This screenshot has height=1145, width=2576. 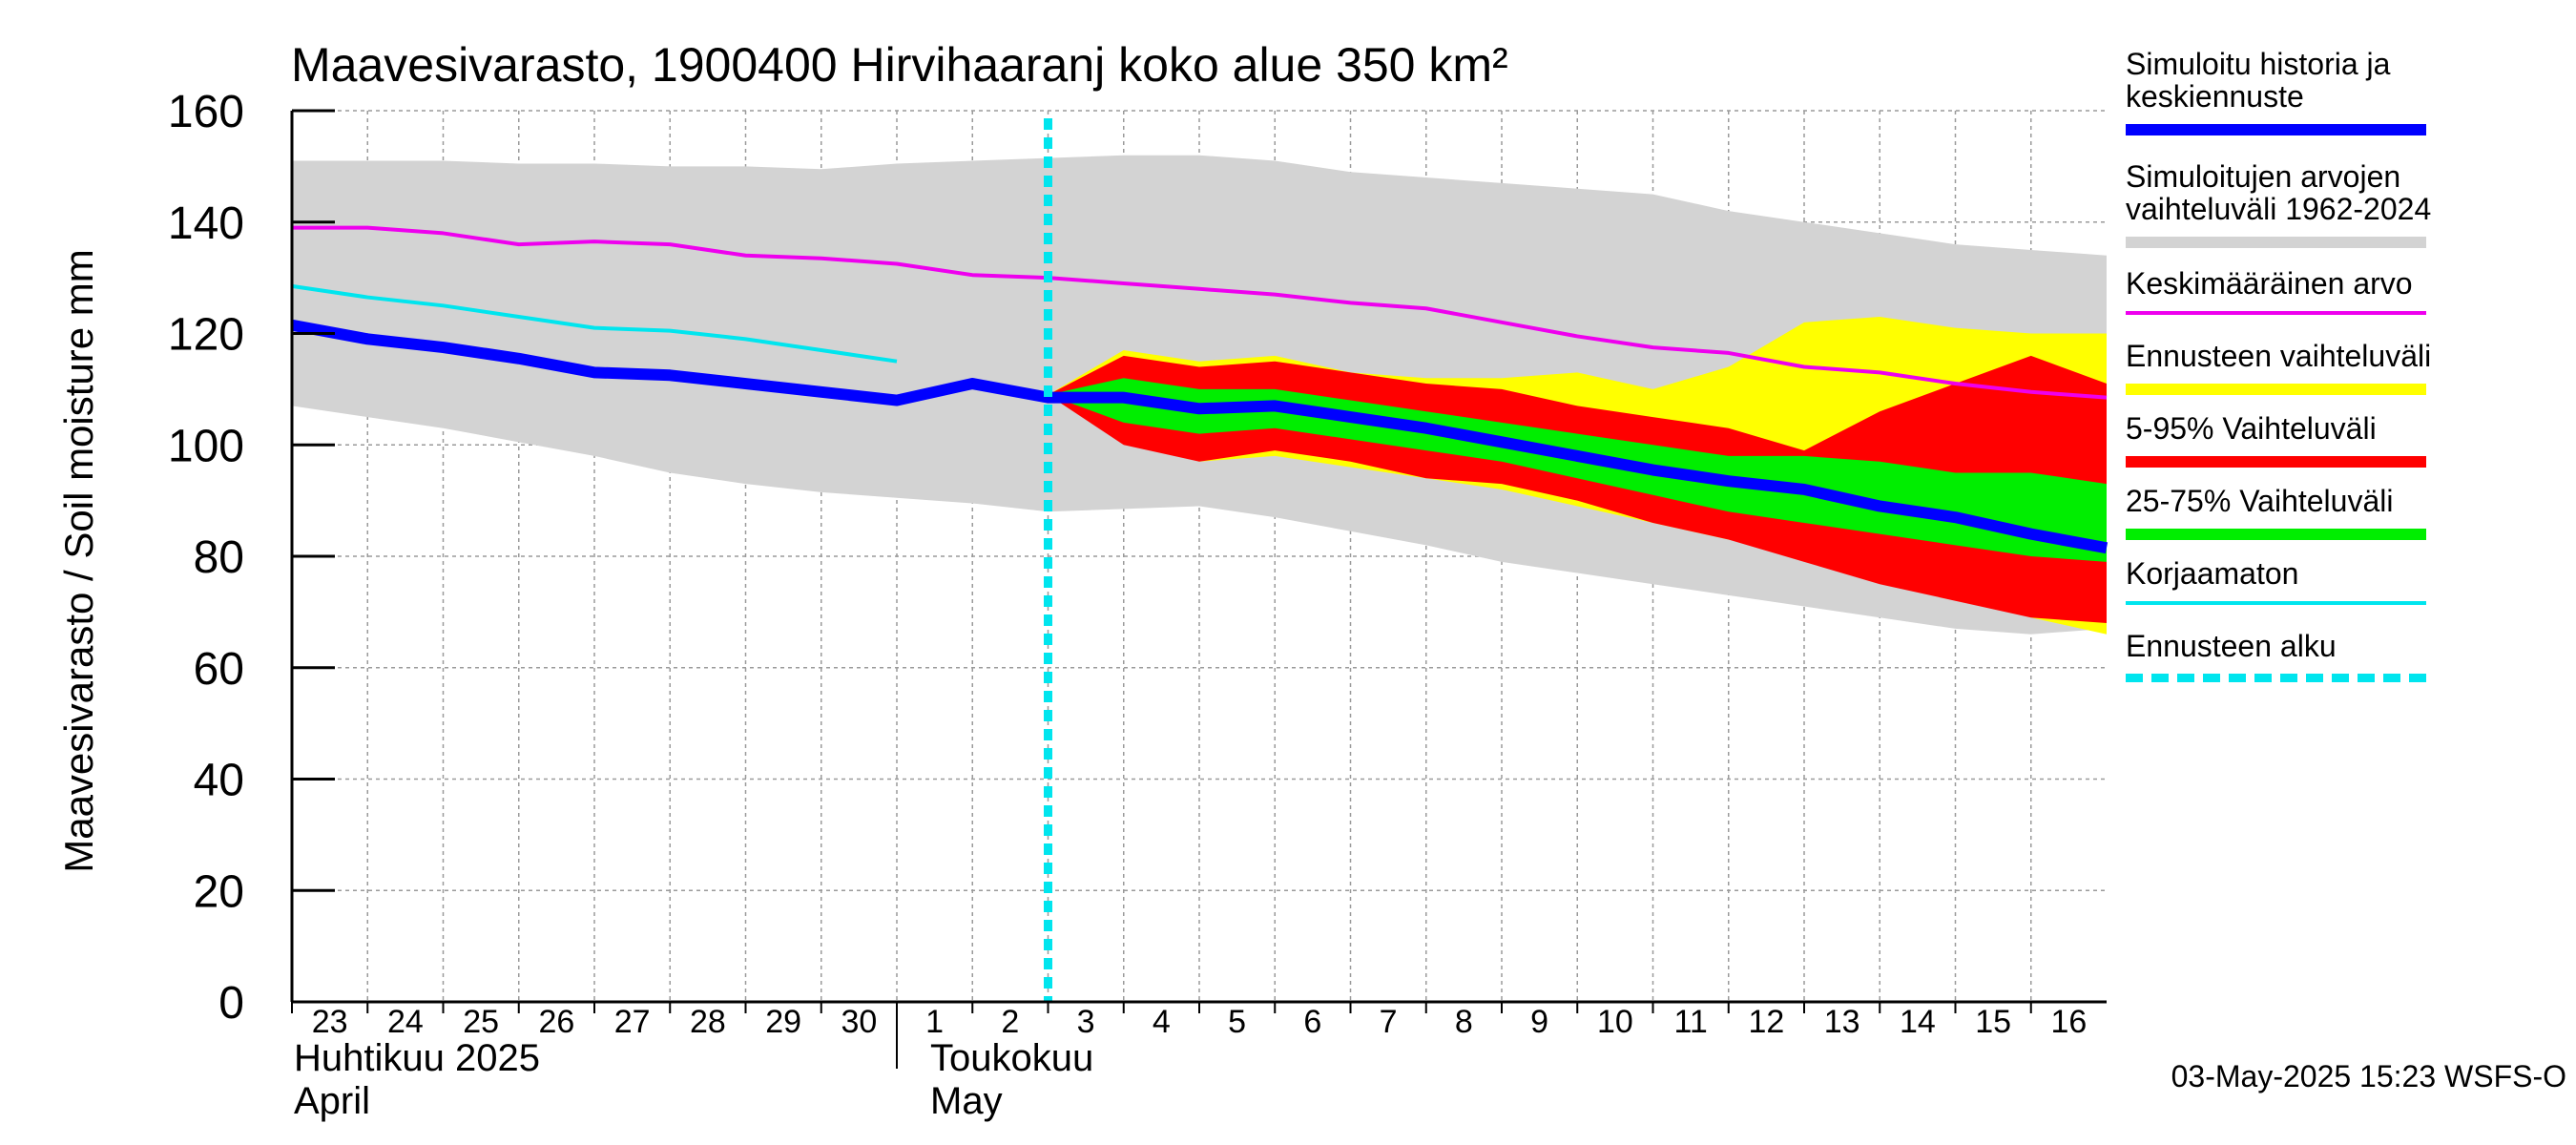 What do you see at coordinates (2368, 1076) in the screenshot?
I see `timestamp: 03-May-2025 15:23 WSFS-O` at bounding box center [2368, 1076].